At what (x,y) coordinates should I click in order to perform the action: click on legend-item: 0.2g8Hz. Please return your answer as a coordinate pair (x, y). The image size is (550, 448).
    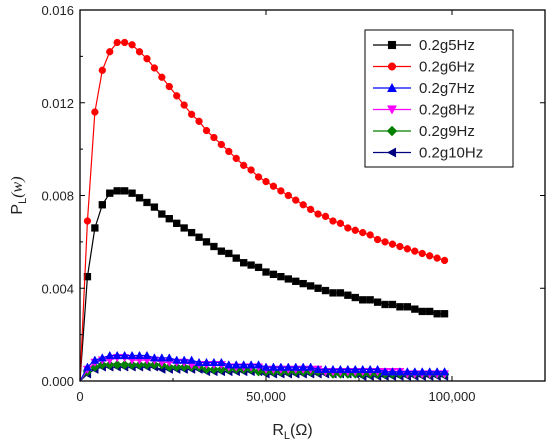
    Looking at the image, I should click on (424, 110).